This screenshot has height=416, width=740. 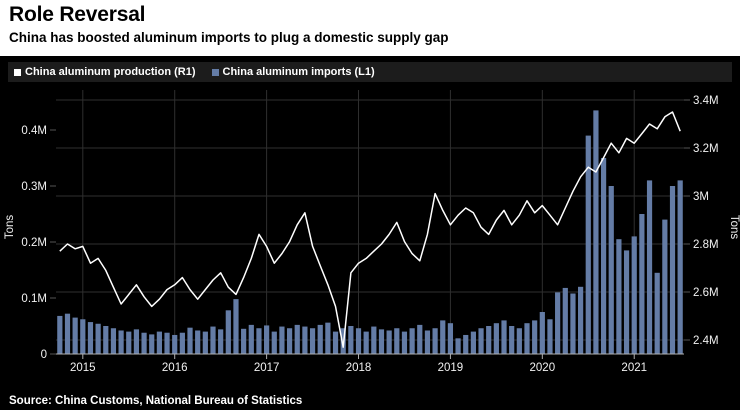 I want to click on bottom-strip, so click(x=370, y=413).